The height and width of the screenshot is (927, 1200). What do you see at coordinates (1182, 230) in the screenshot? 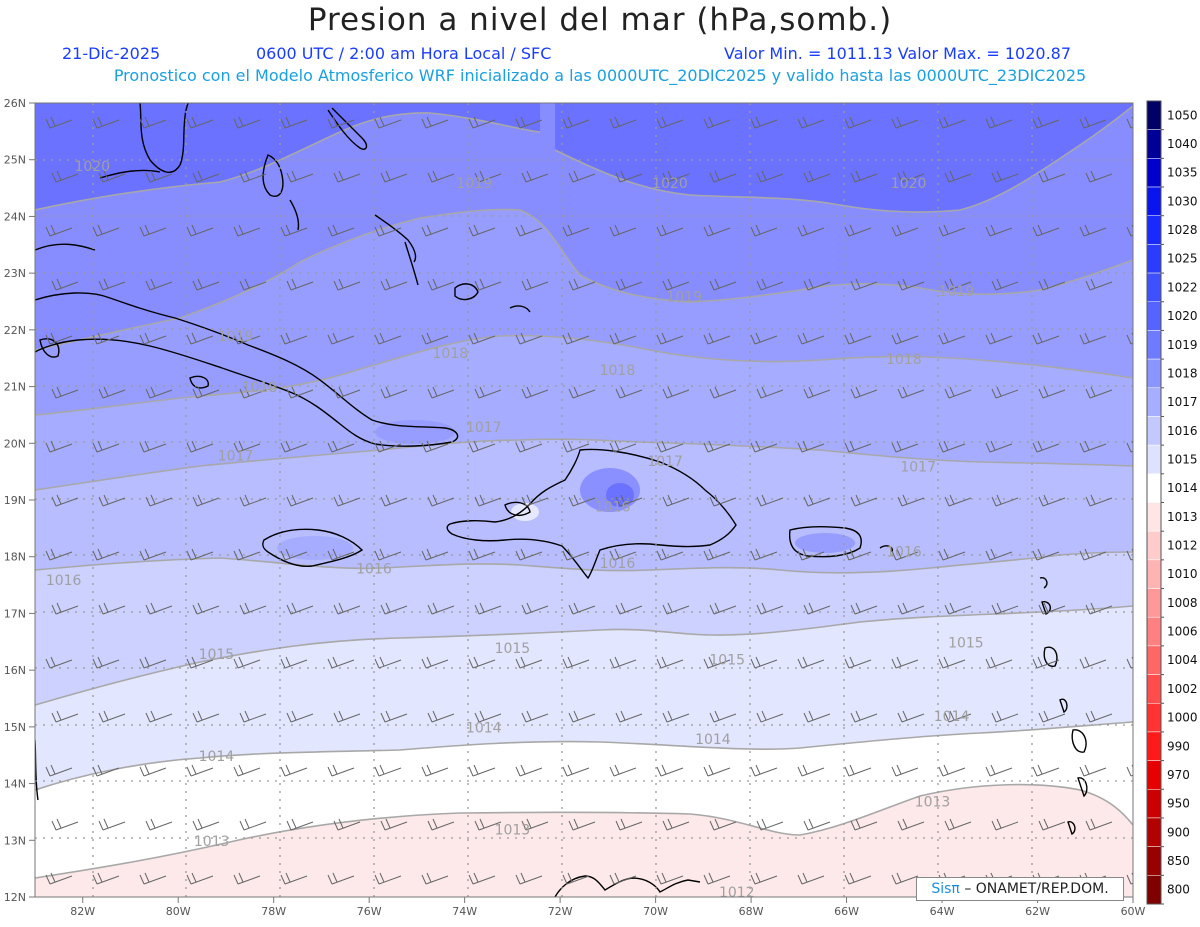
I see `colorbar-label: 1028` at bounding box center [1182, 230].